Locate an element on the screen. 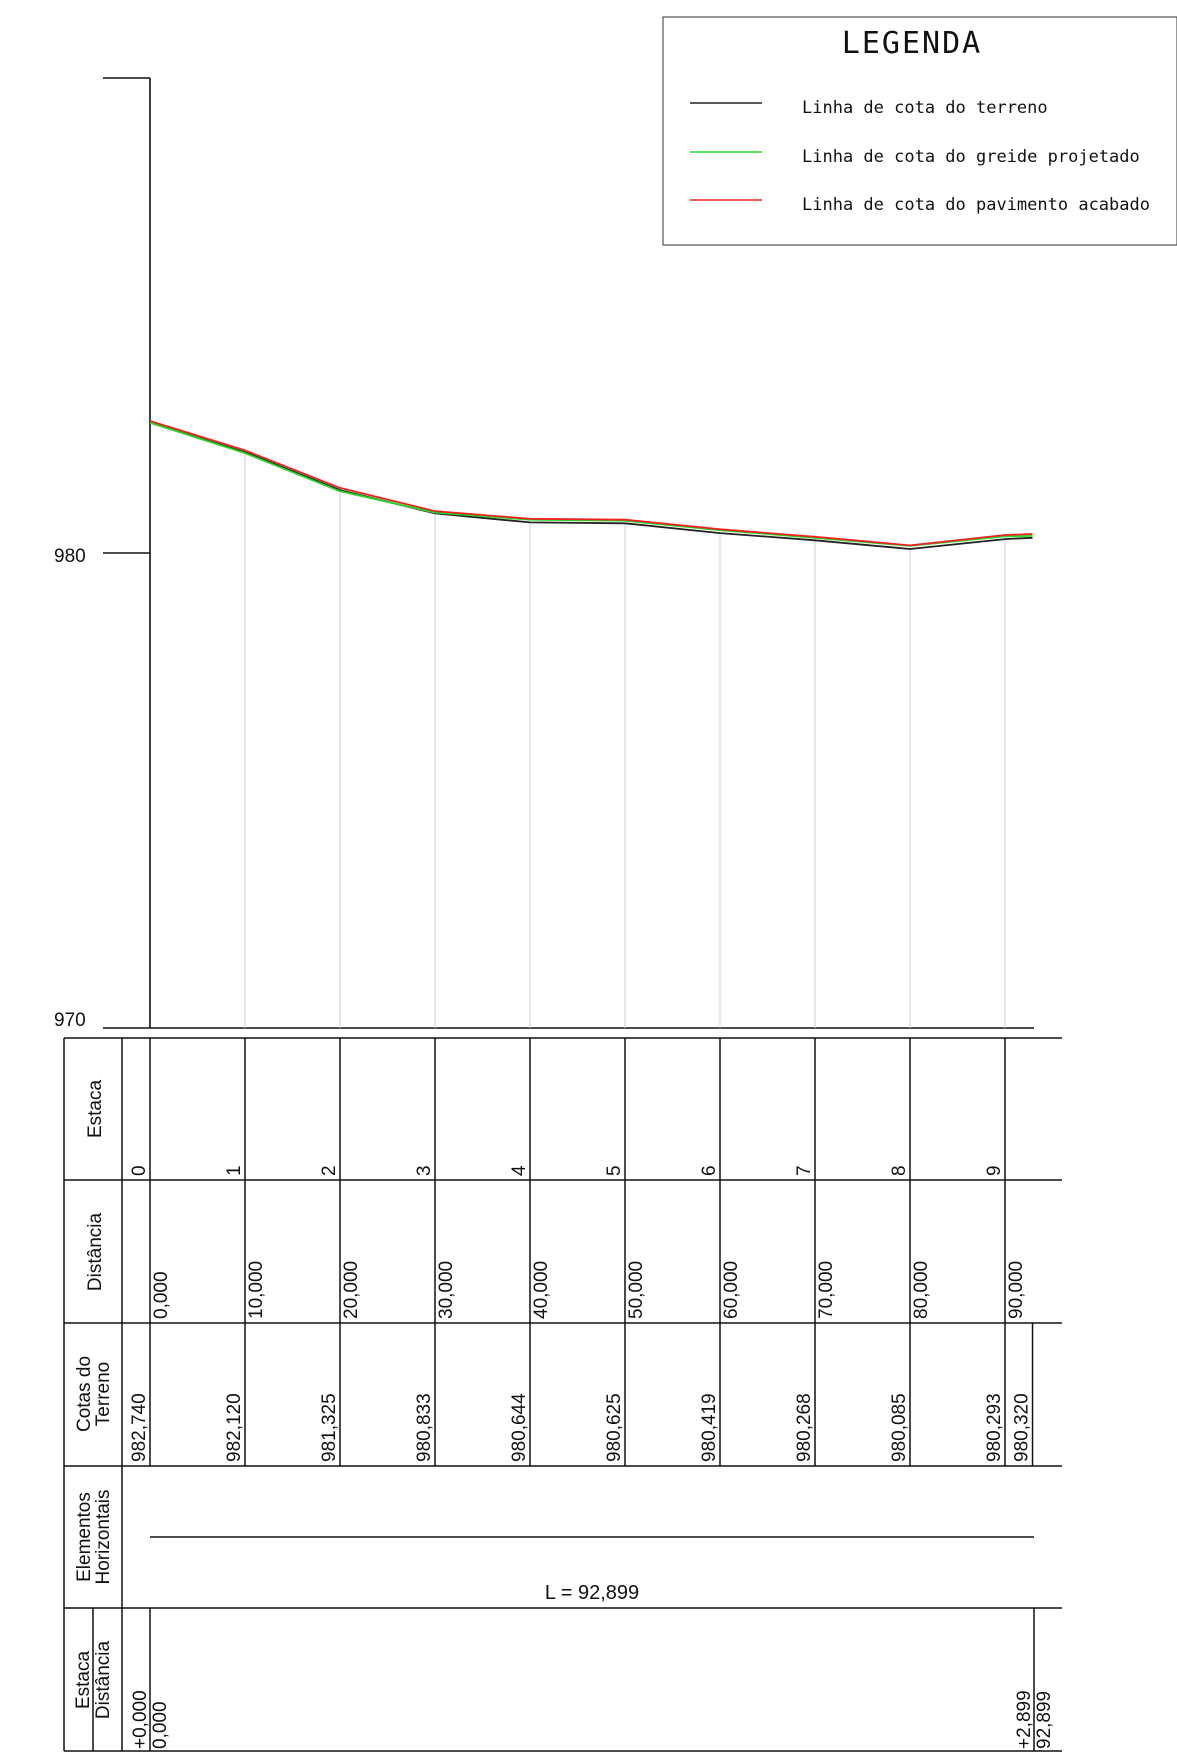 The height and width of the screenshot is (1758, 1177). bottom-end-distancia: 92,899 is located at coordinates (1044, 1720).